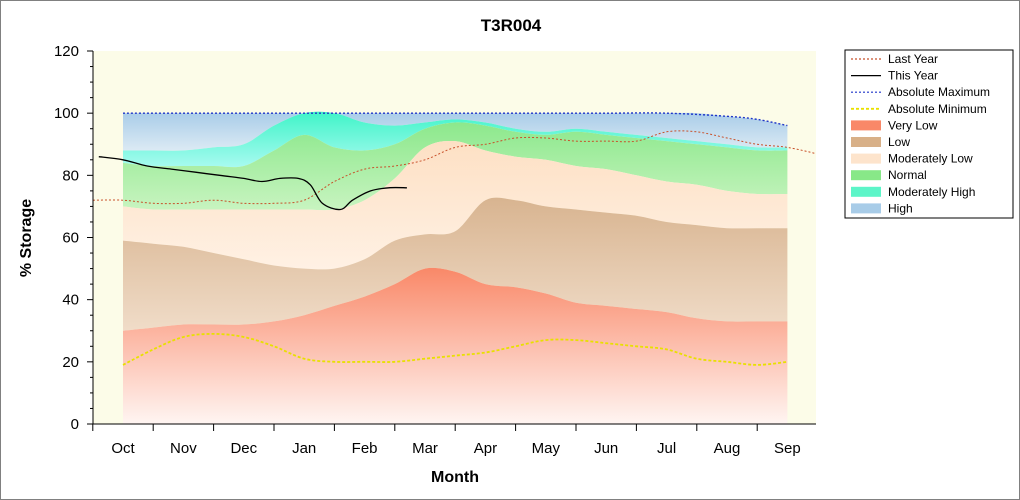  What do you see at coordinates (66, 113) in the screenshot?
I see `y-tick-label: 100` at bounding box center [66, 113].